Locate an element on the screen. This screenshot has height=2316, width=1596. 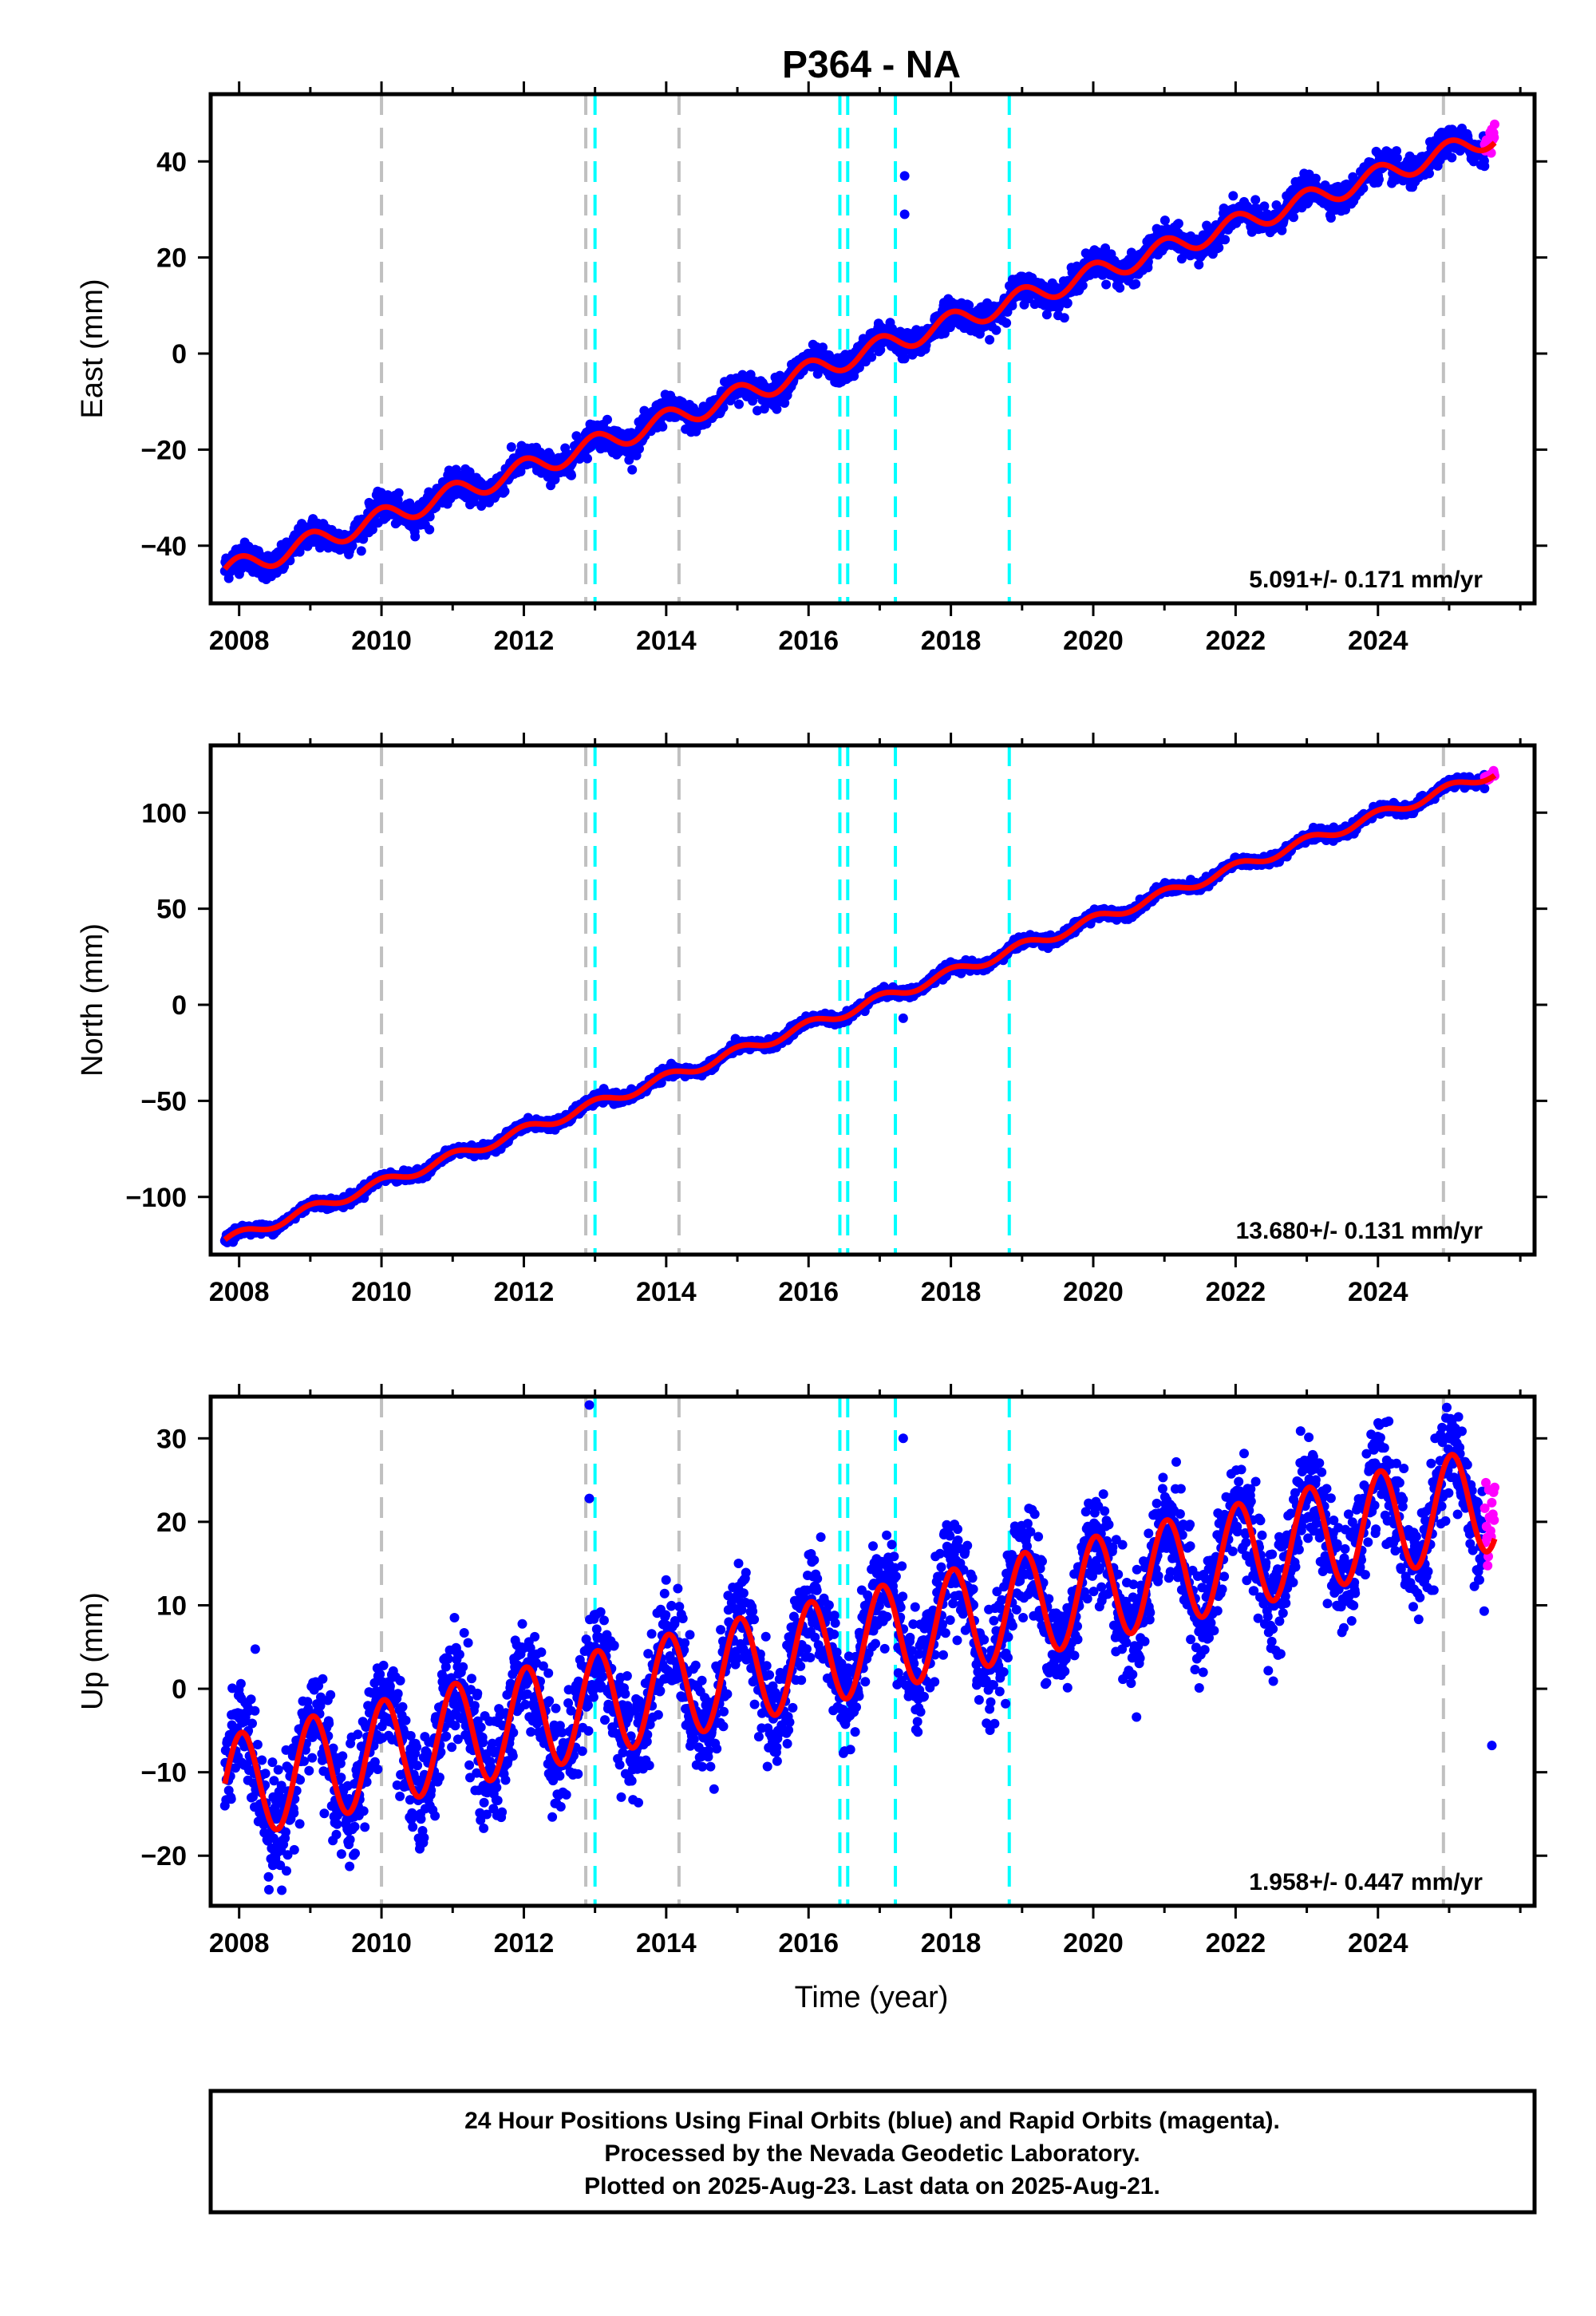
x-tick-label: 2014 is located at coordinates (666, 641).